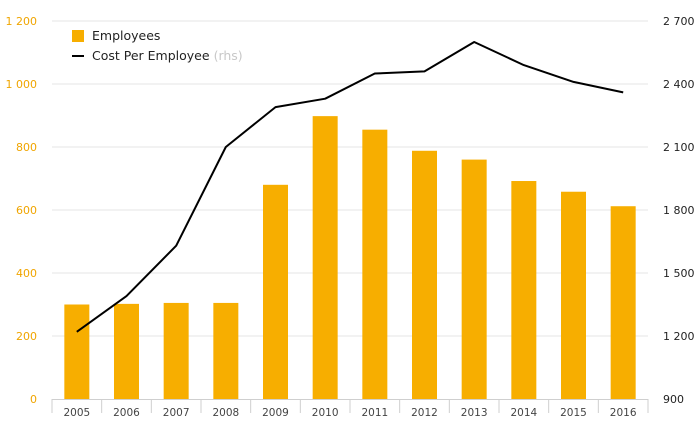 This screenshot has width=700, height=433. What do you see at coordinates (33, 399) in the screenshot?
I see `y-left-tick-label: 0` at bounding box center [33, 399].